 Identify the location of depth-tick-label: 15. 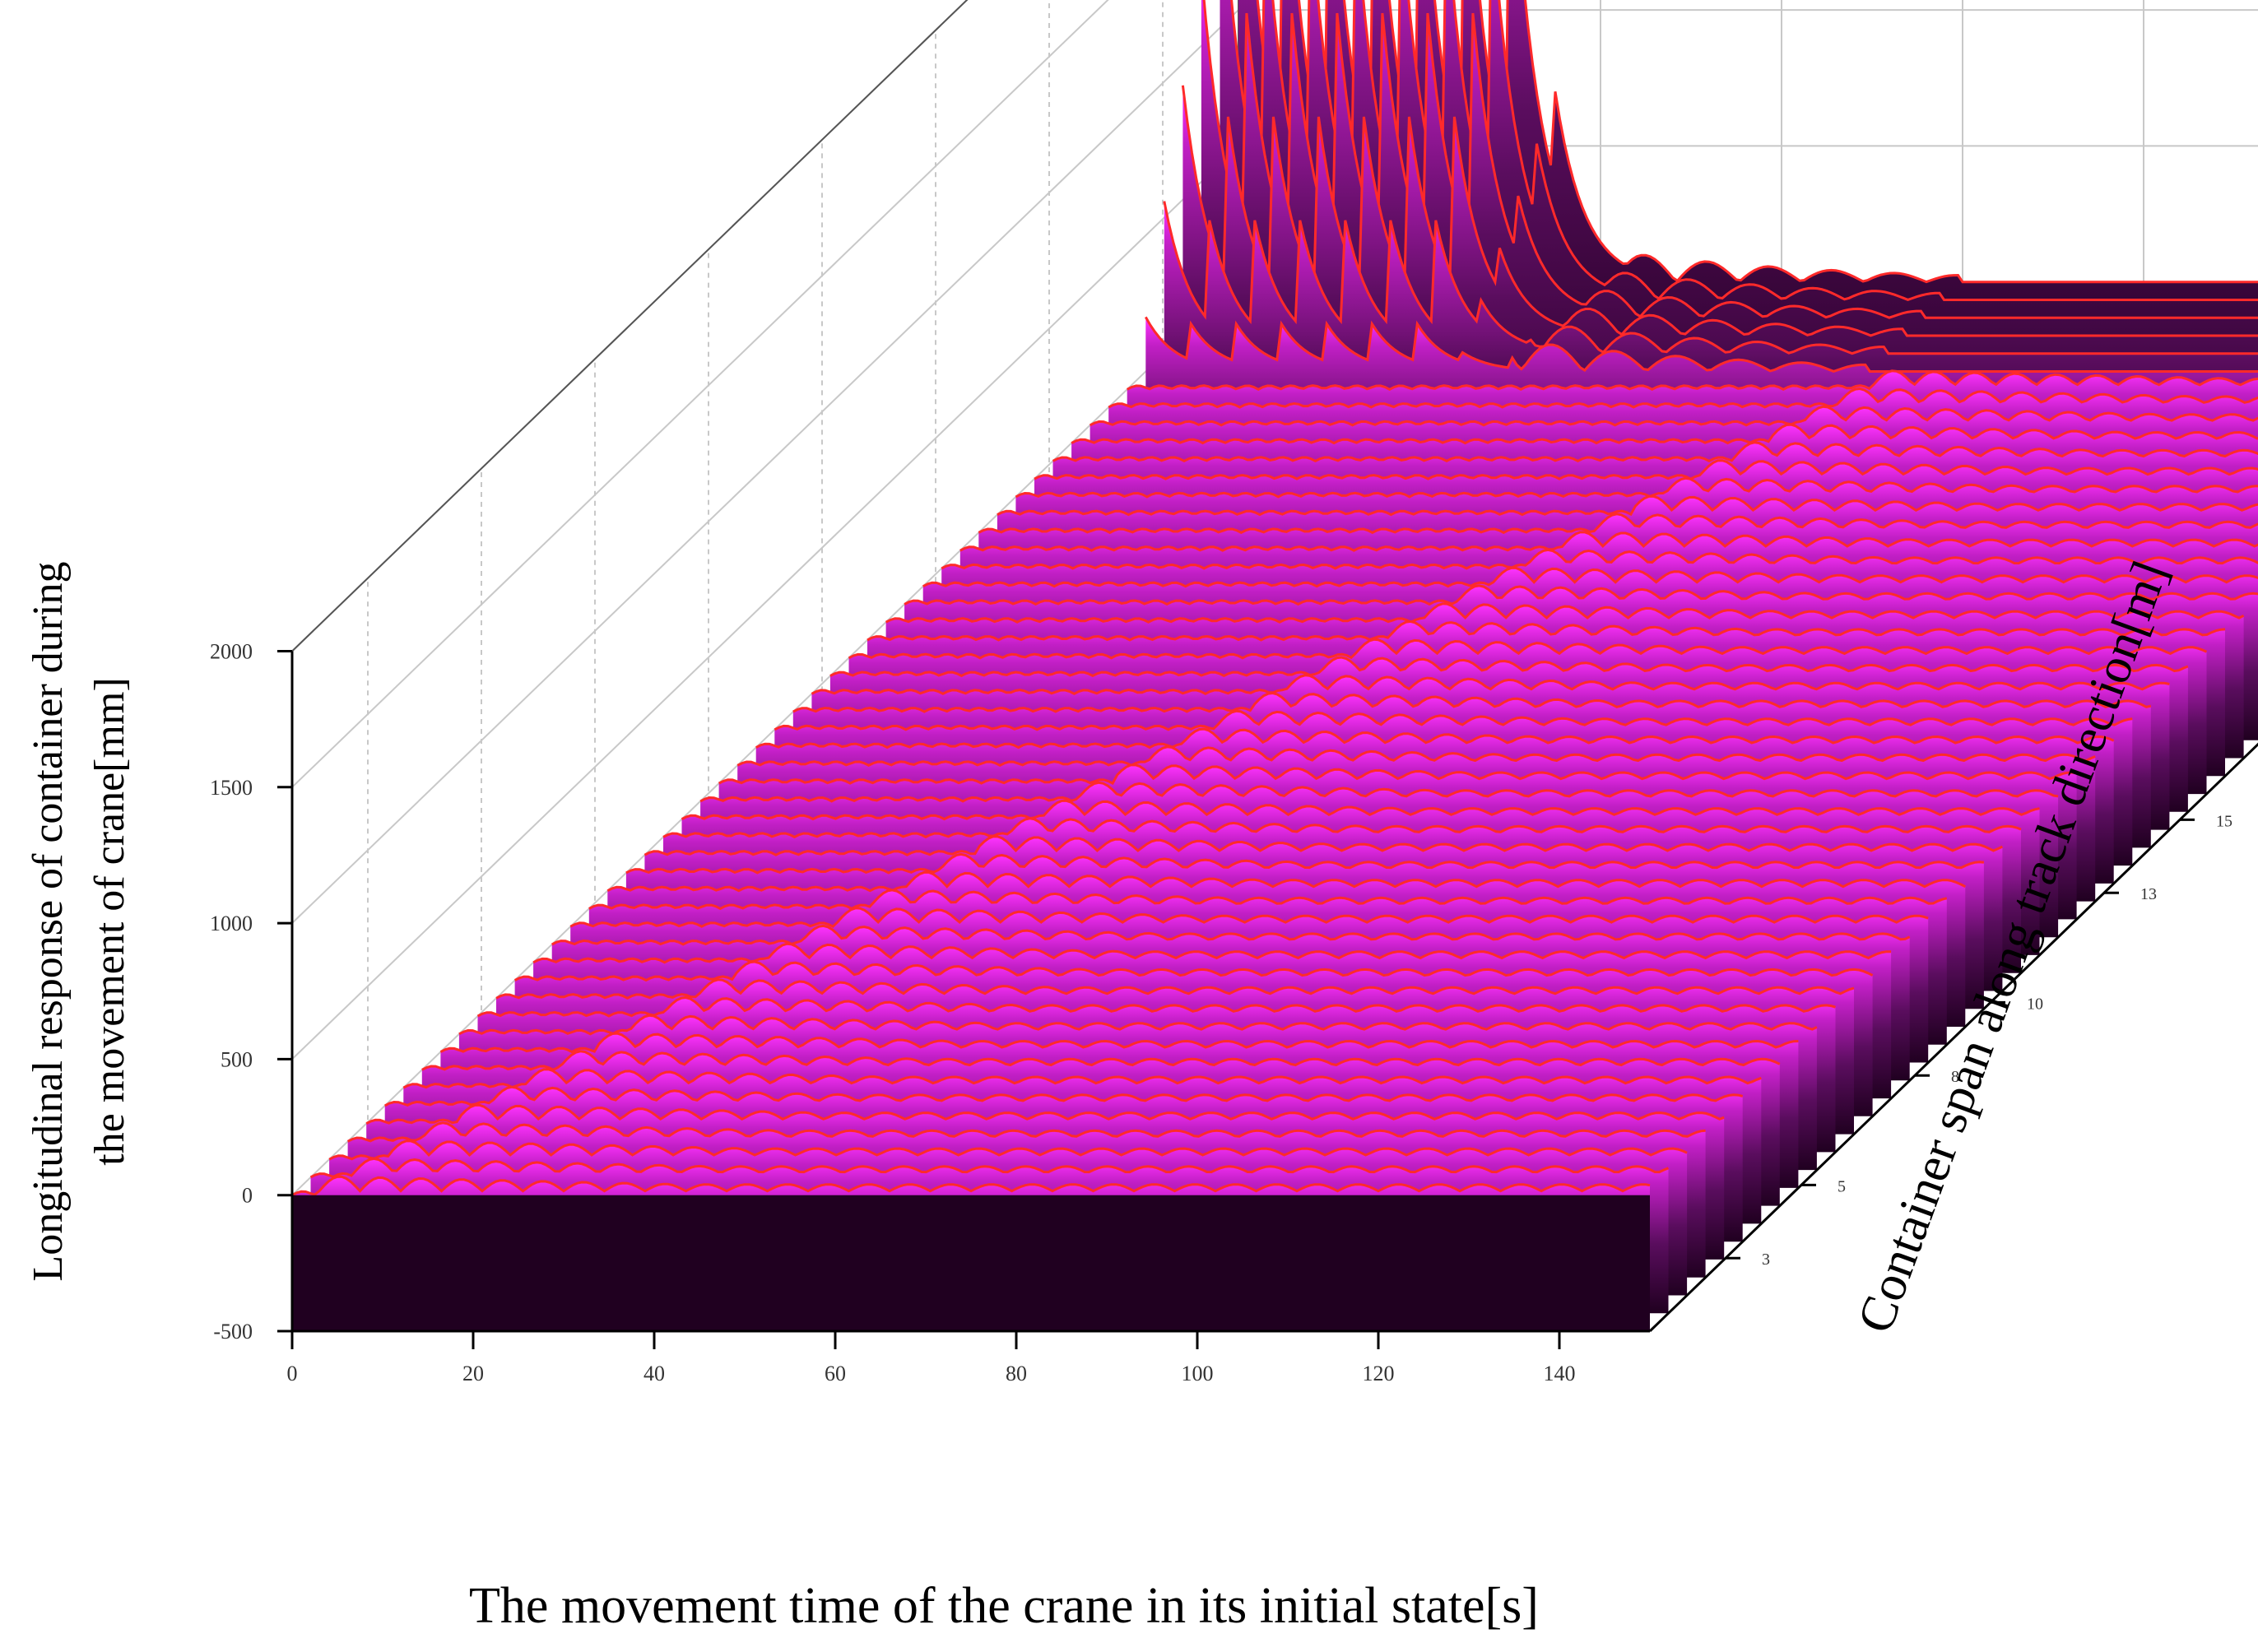
(2224, 821).